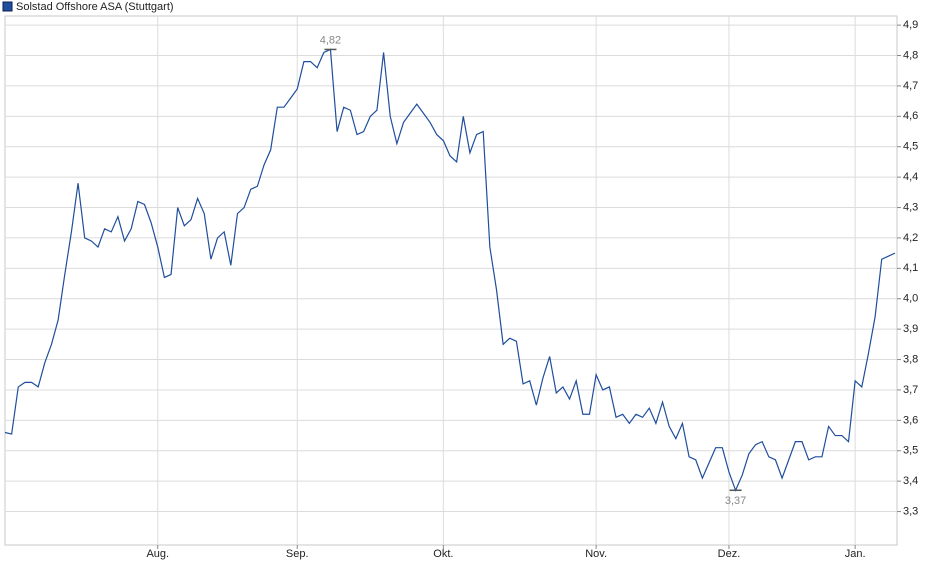  Describe the element at coordinates (910, 481) in the screenshot. I see `y-tick-label: 3,4` at that location.